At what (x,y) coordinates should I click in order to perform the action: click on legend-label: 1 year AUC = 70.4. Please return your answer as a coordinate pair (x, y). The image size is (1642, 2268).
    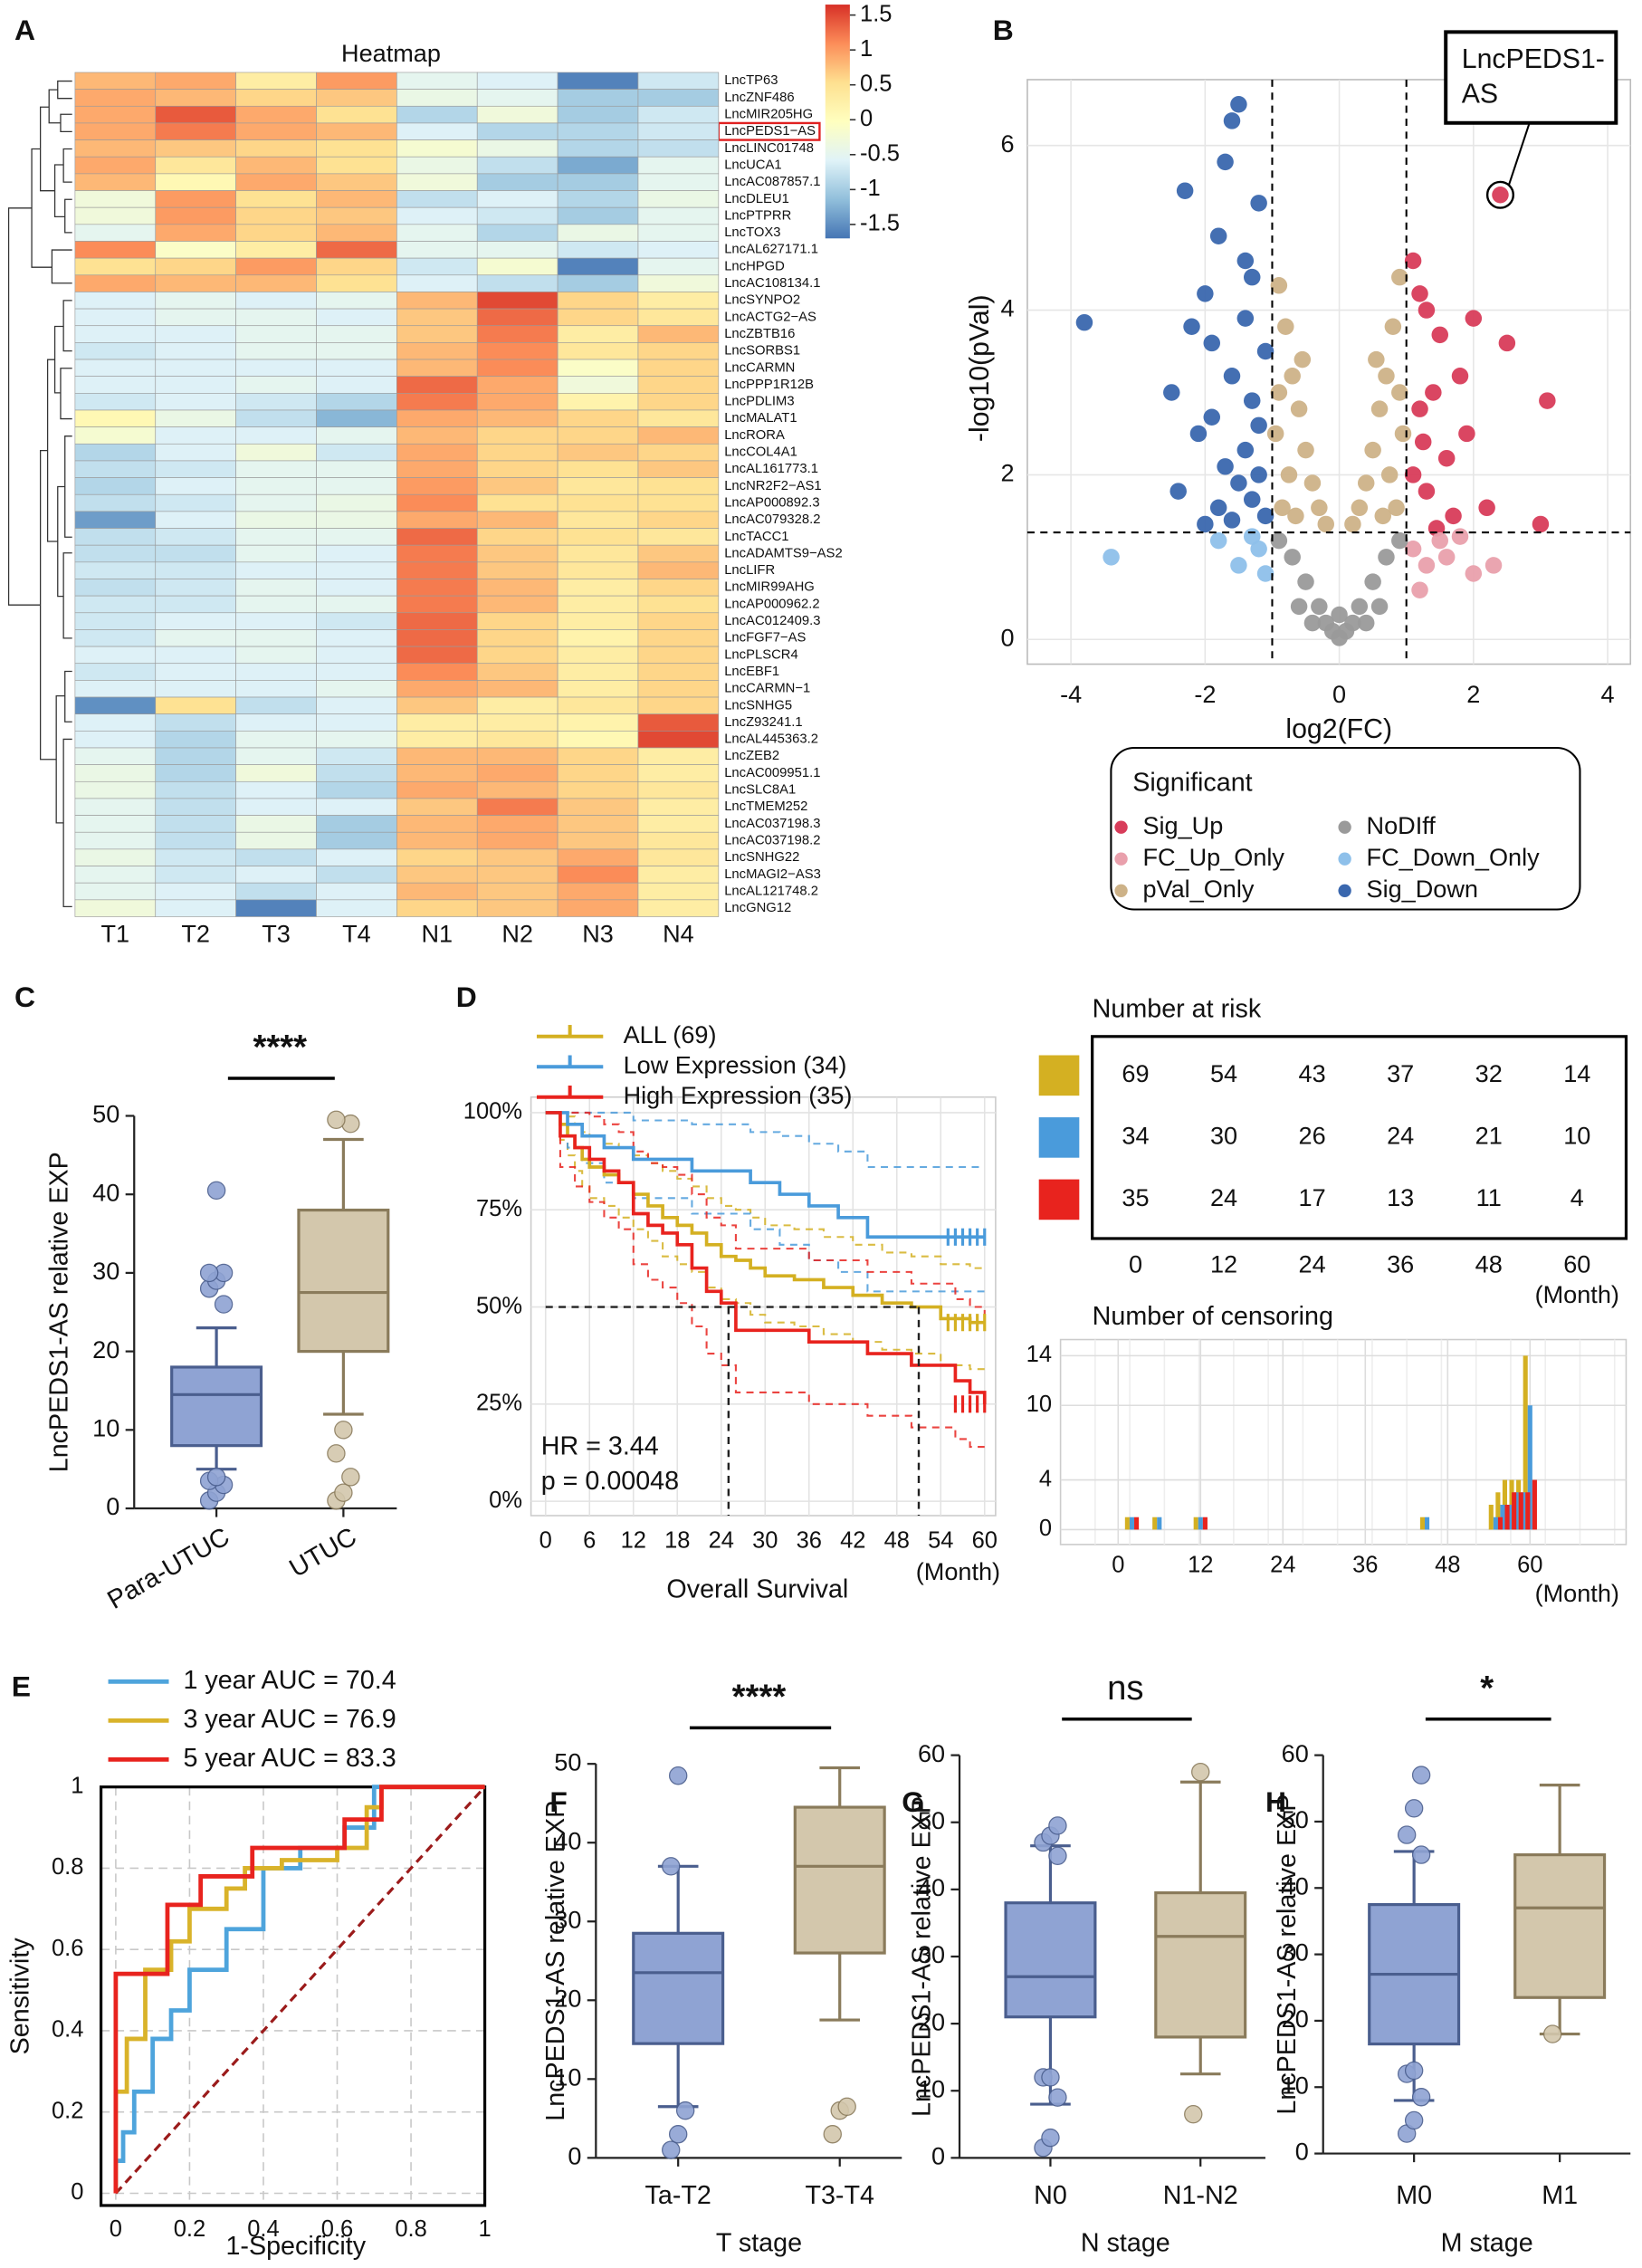
    Looking at the image, I should click on (289, 1680).